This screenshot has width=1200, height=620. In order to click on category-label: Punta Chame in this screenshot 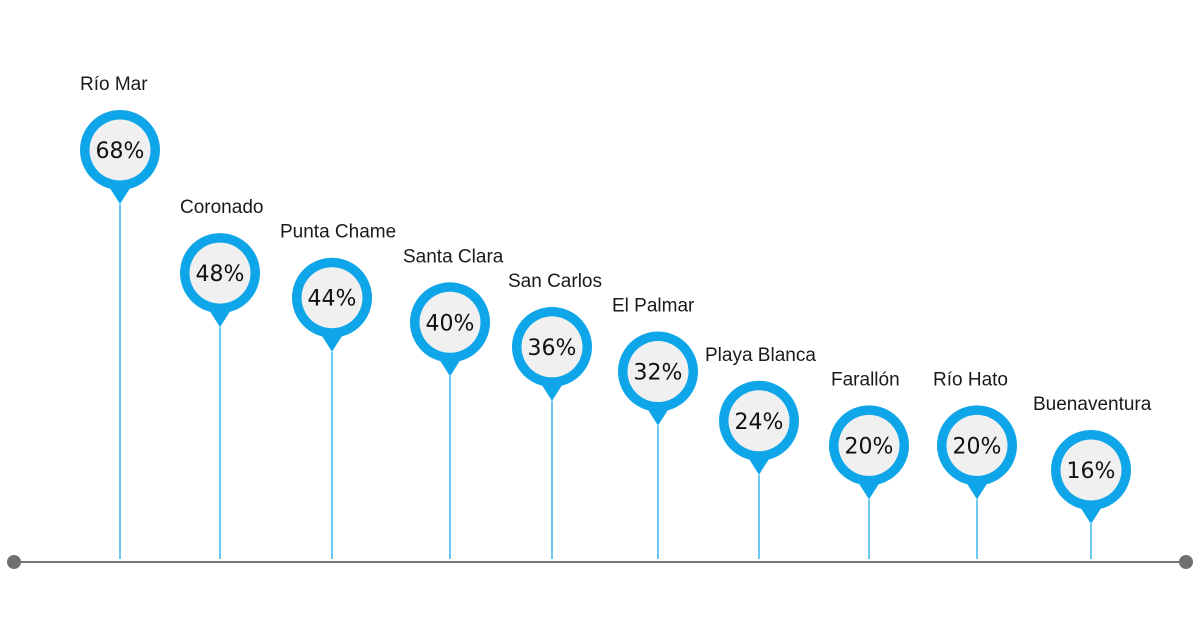, I will do `click(338, 232)`.